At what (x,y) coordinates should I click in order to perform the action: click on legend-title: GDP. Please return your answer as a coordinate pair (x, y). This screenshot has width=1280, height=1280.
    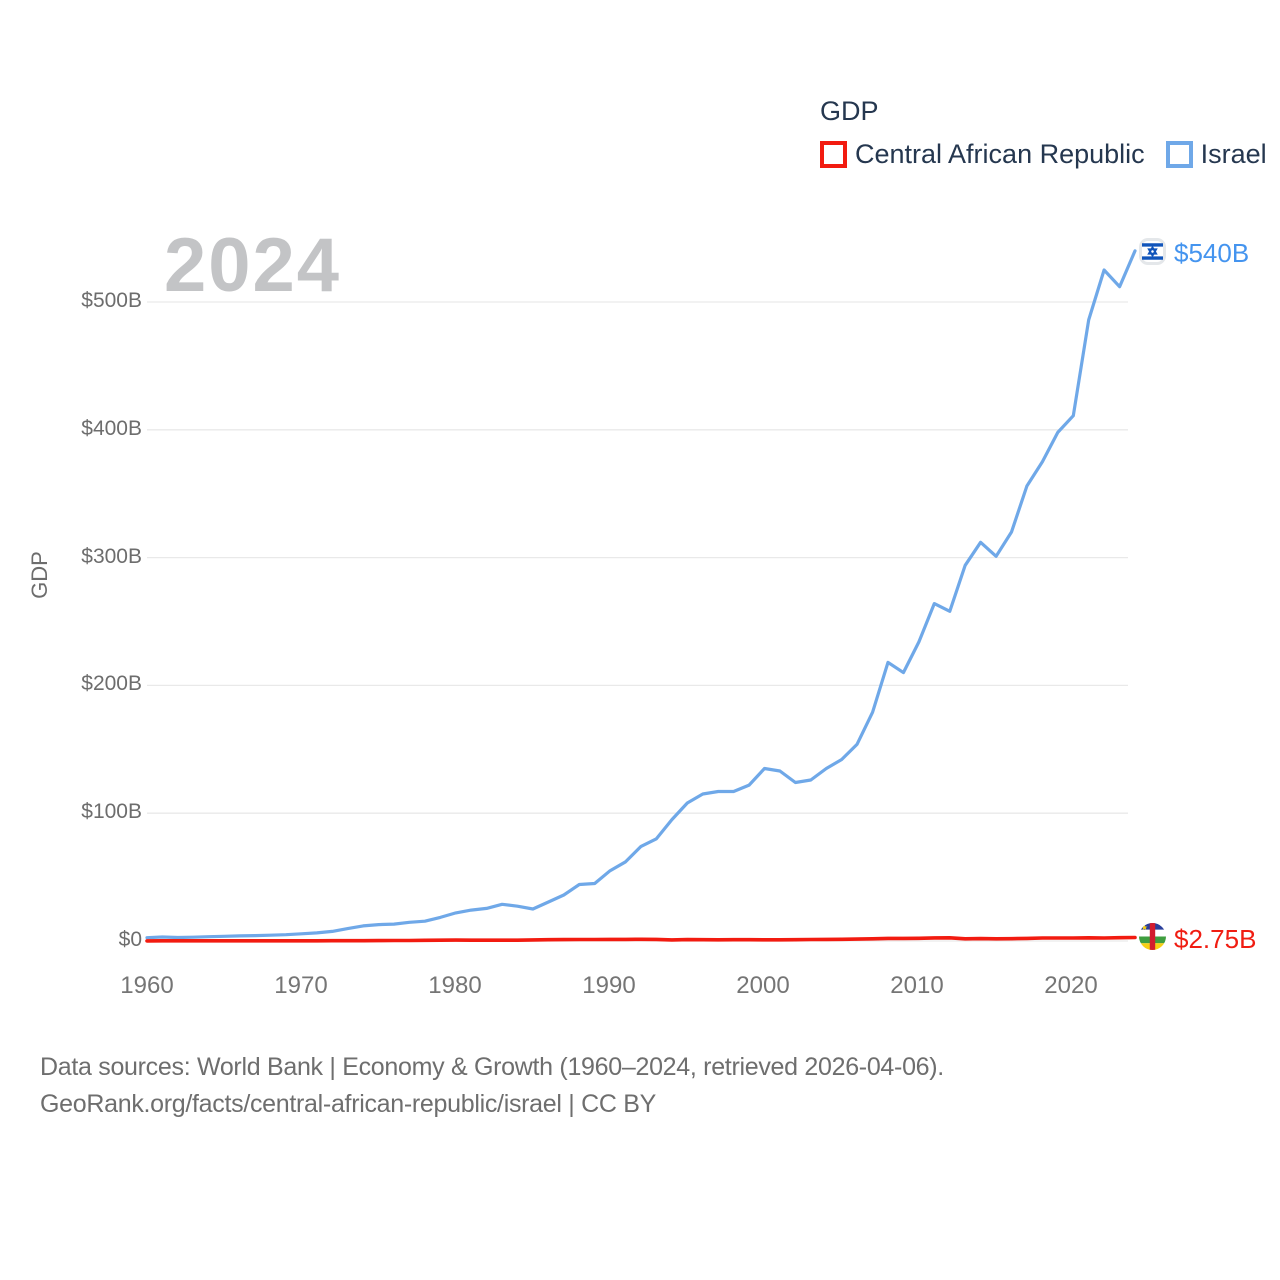
    Looking at the image, I should click on (849, 111).